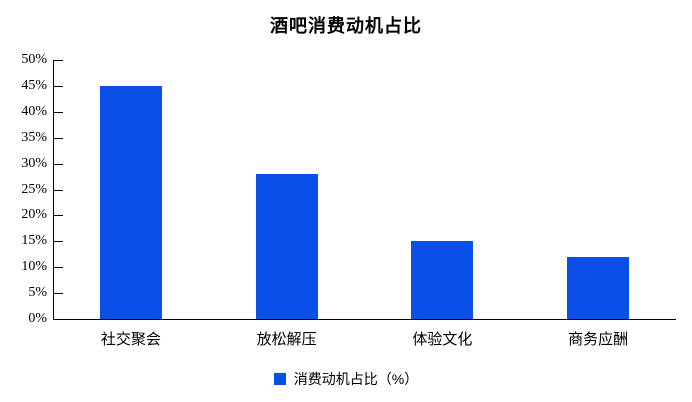  Describe the element at coordinates (442, 339) in the screenshot. I see `x-axis-label: 体验文化` at that location.